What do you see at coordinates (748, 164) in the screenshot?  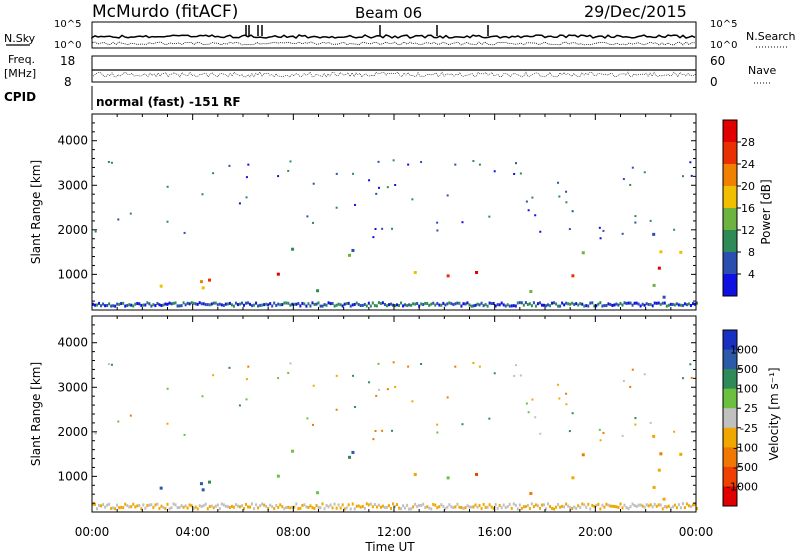 I see `colorbar-tick-label: 24` at bounding box center [748, 164].